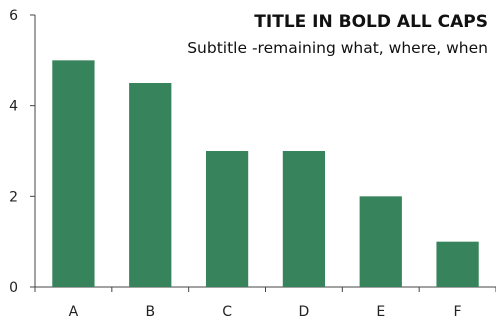 The height and width of the screenshot is (322, 496). Describe the element at coordinates (227, 312) in the screenshot. I see `x-tick-label: C` at that location.